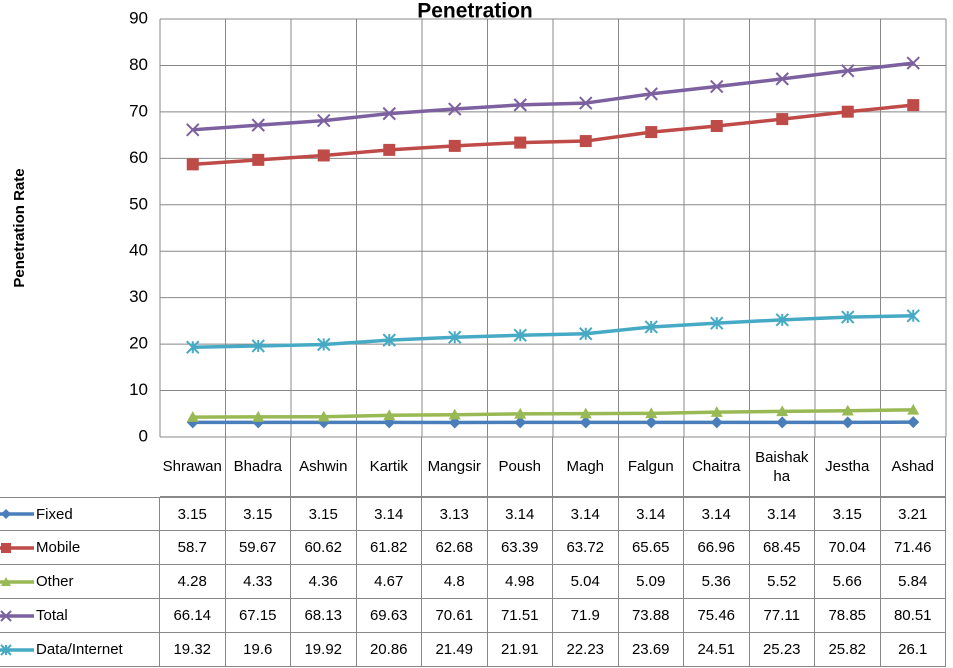  Describe the element at coordinates (143, 435) in the screenshot. I see `y-tick-label: 0` at that location.